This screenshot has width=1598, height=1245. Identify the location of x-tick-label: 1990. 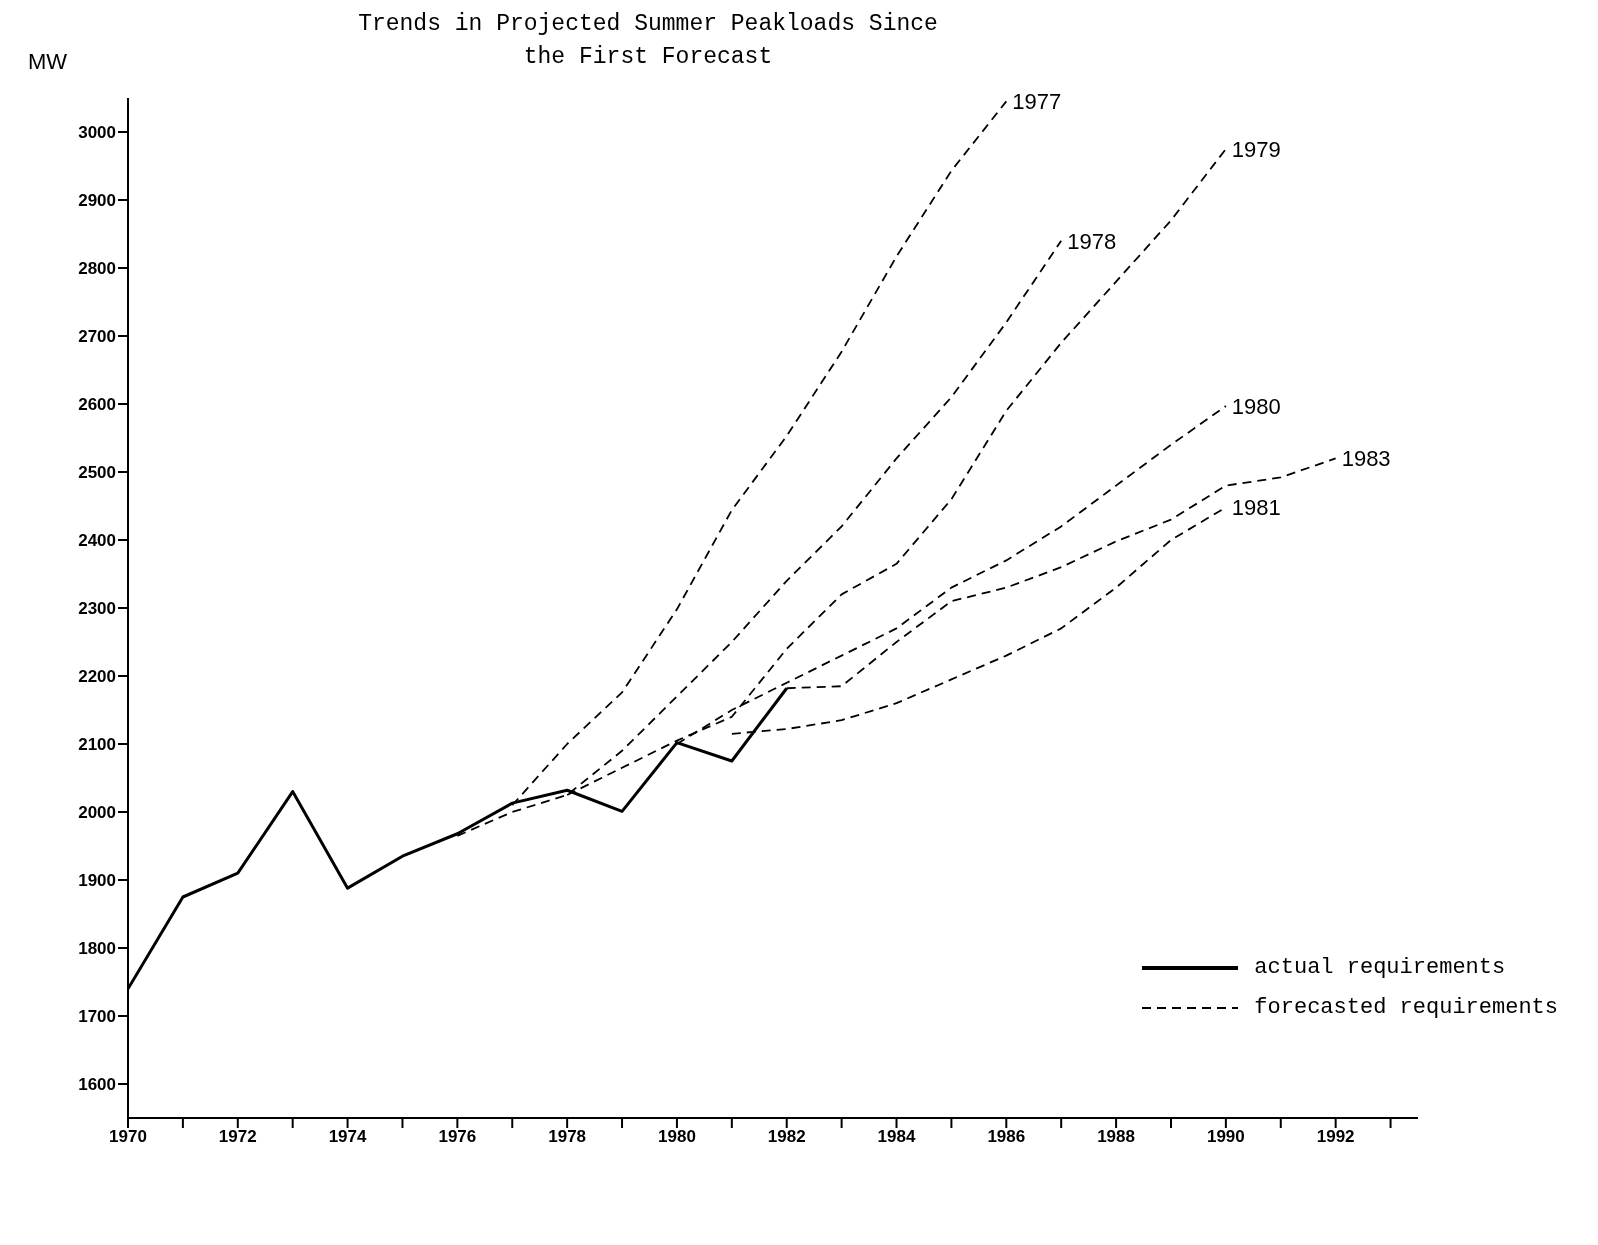
(1225, 1137).